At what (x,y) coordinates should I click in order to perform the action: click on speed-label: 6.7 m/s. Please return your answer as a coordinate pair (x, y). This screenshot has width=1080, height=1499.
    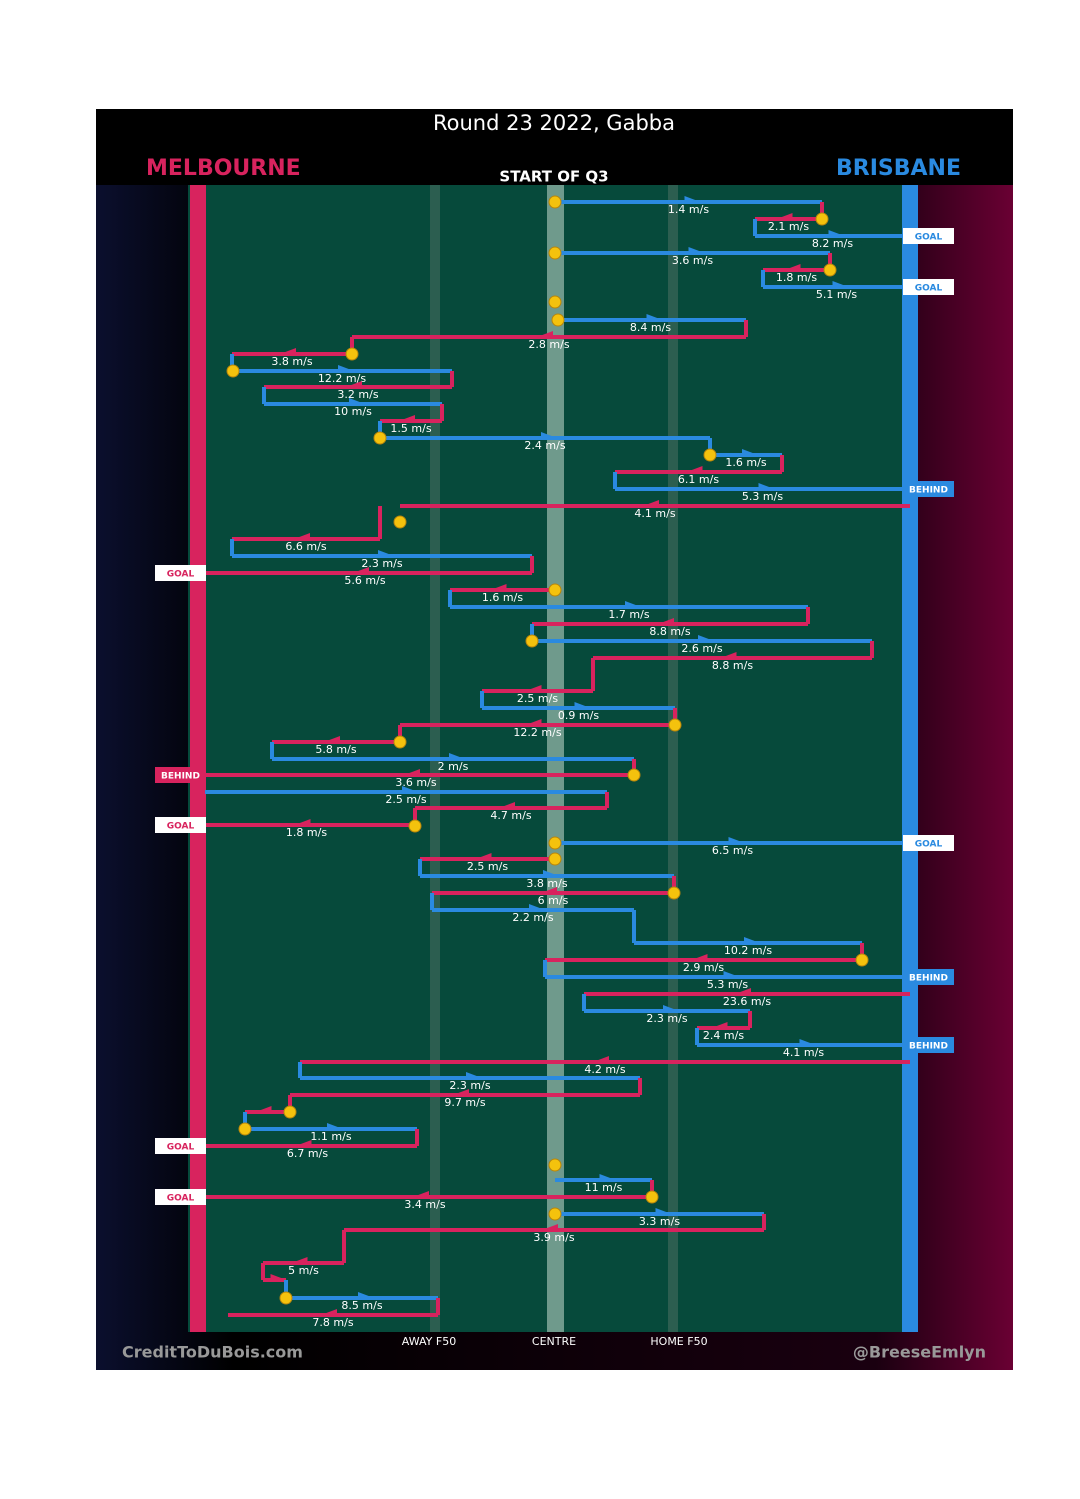
    Looking at the image, I should click on (307, 1153).